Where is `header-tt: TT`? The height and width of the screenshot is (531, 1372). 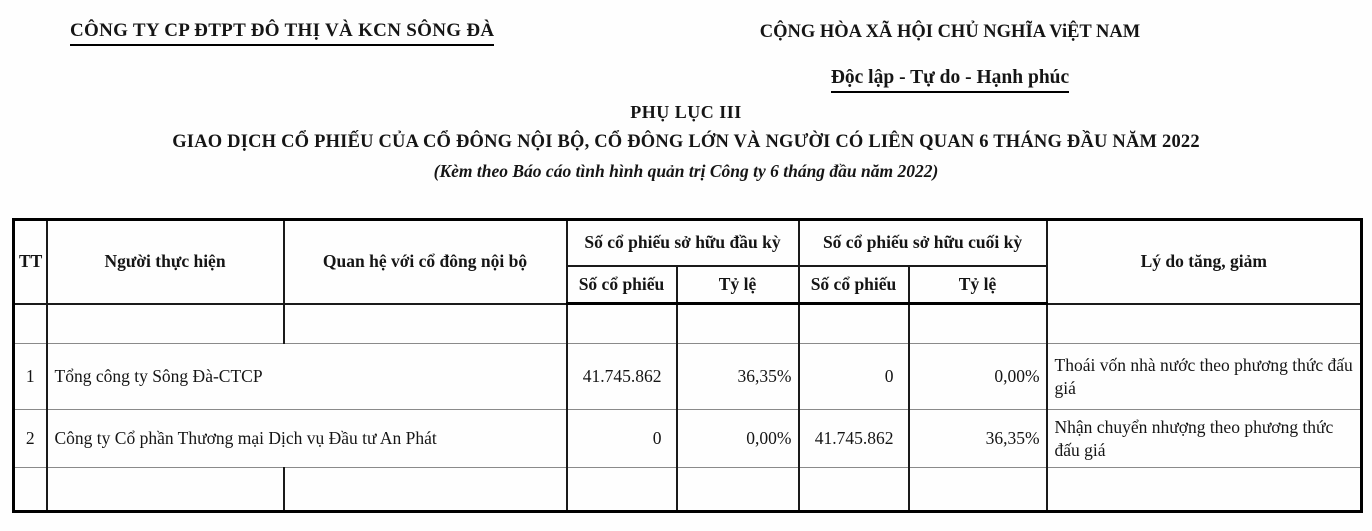 header-tt: TT is located at coordinates (30, 261).